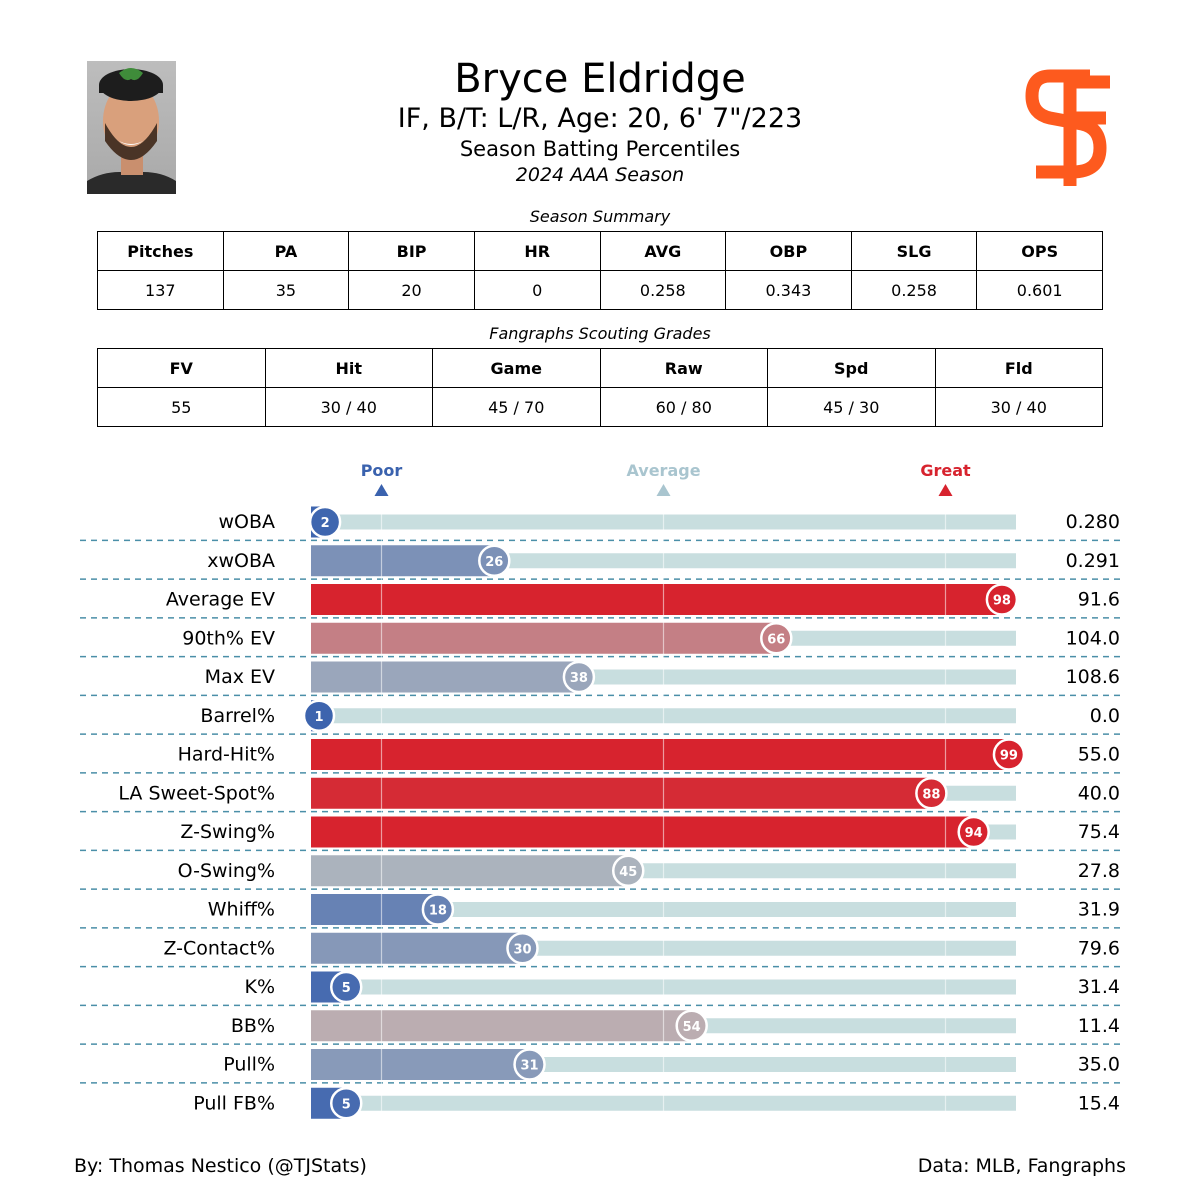 The height and width of the screenshot is (1200, 1200). What do you see at coordinates (411, 290) in the screenshot?
I see `summary-value-cell: 20` at bounding box center [411, 290].